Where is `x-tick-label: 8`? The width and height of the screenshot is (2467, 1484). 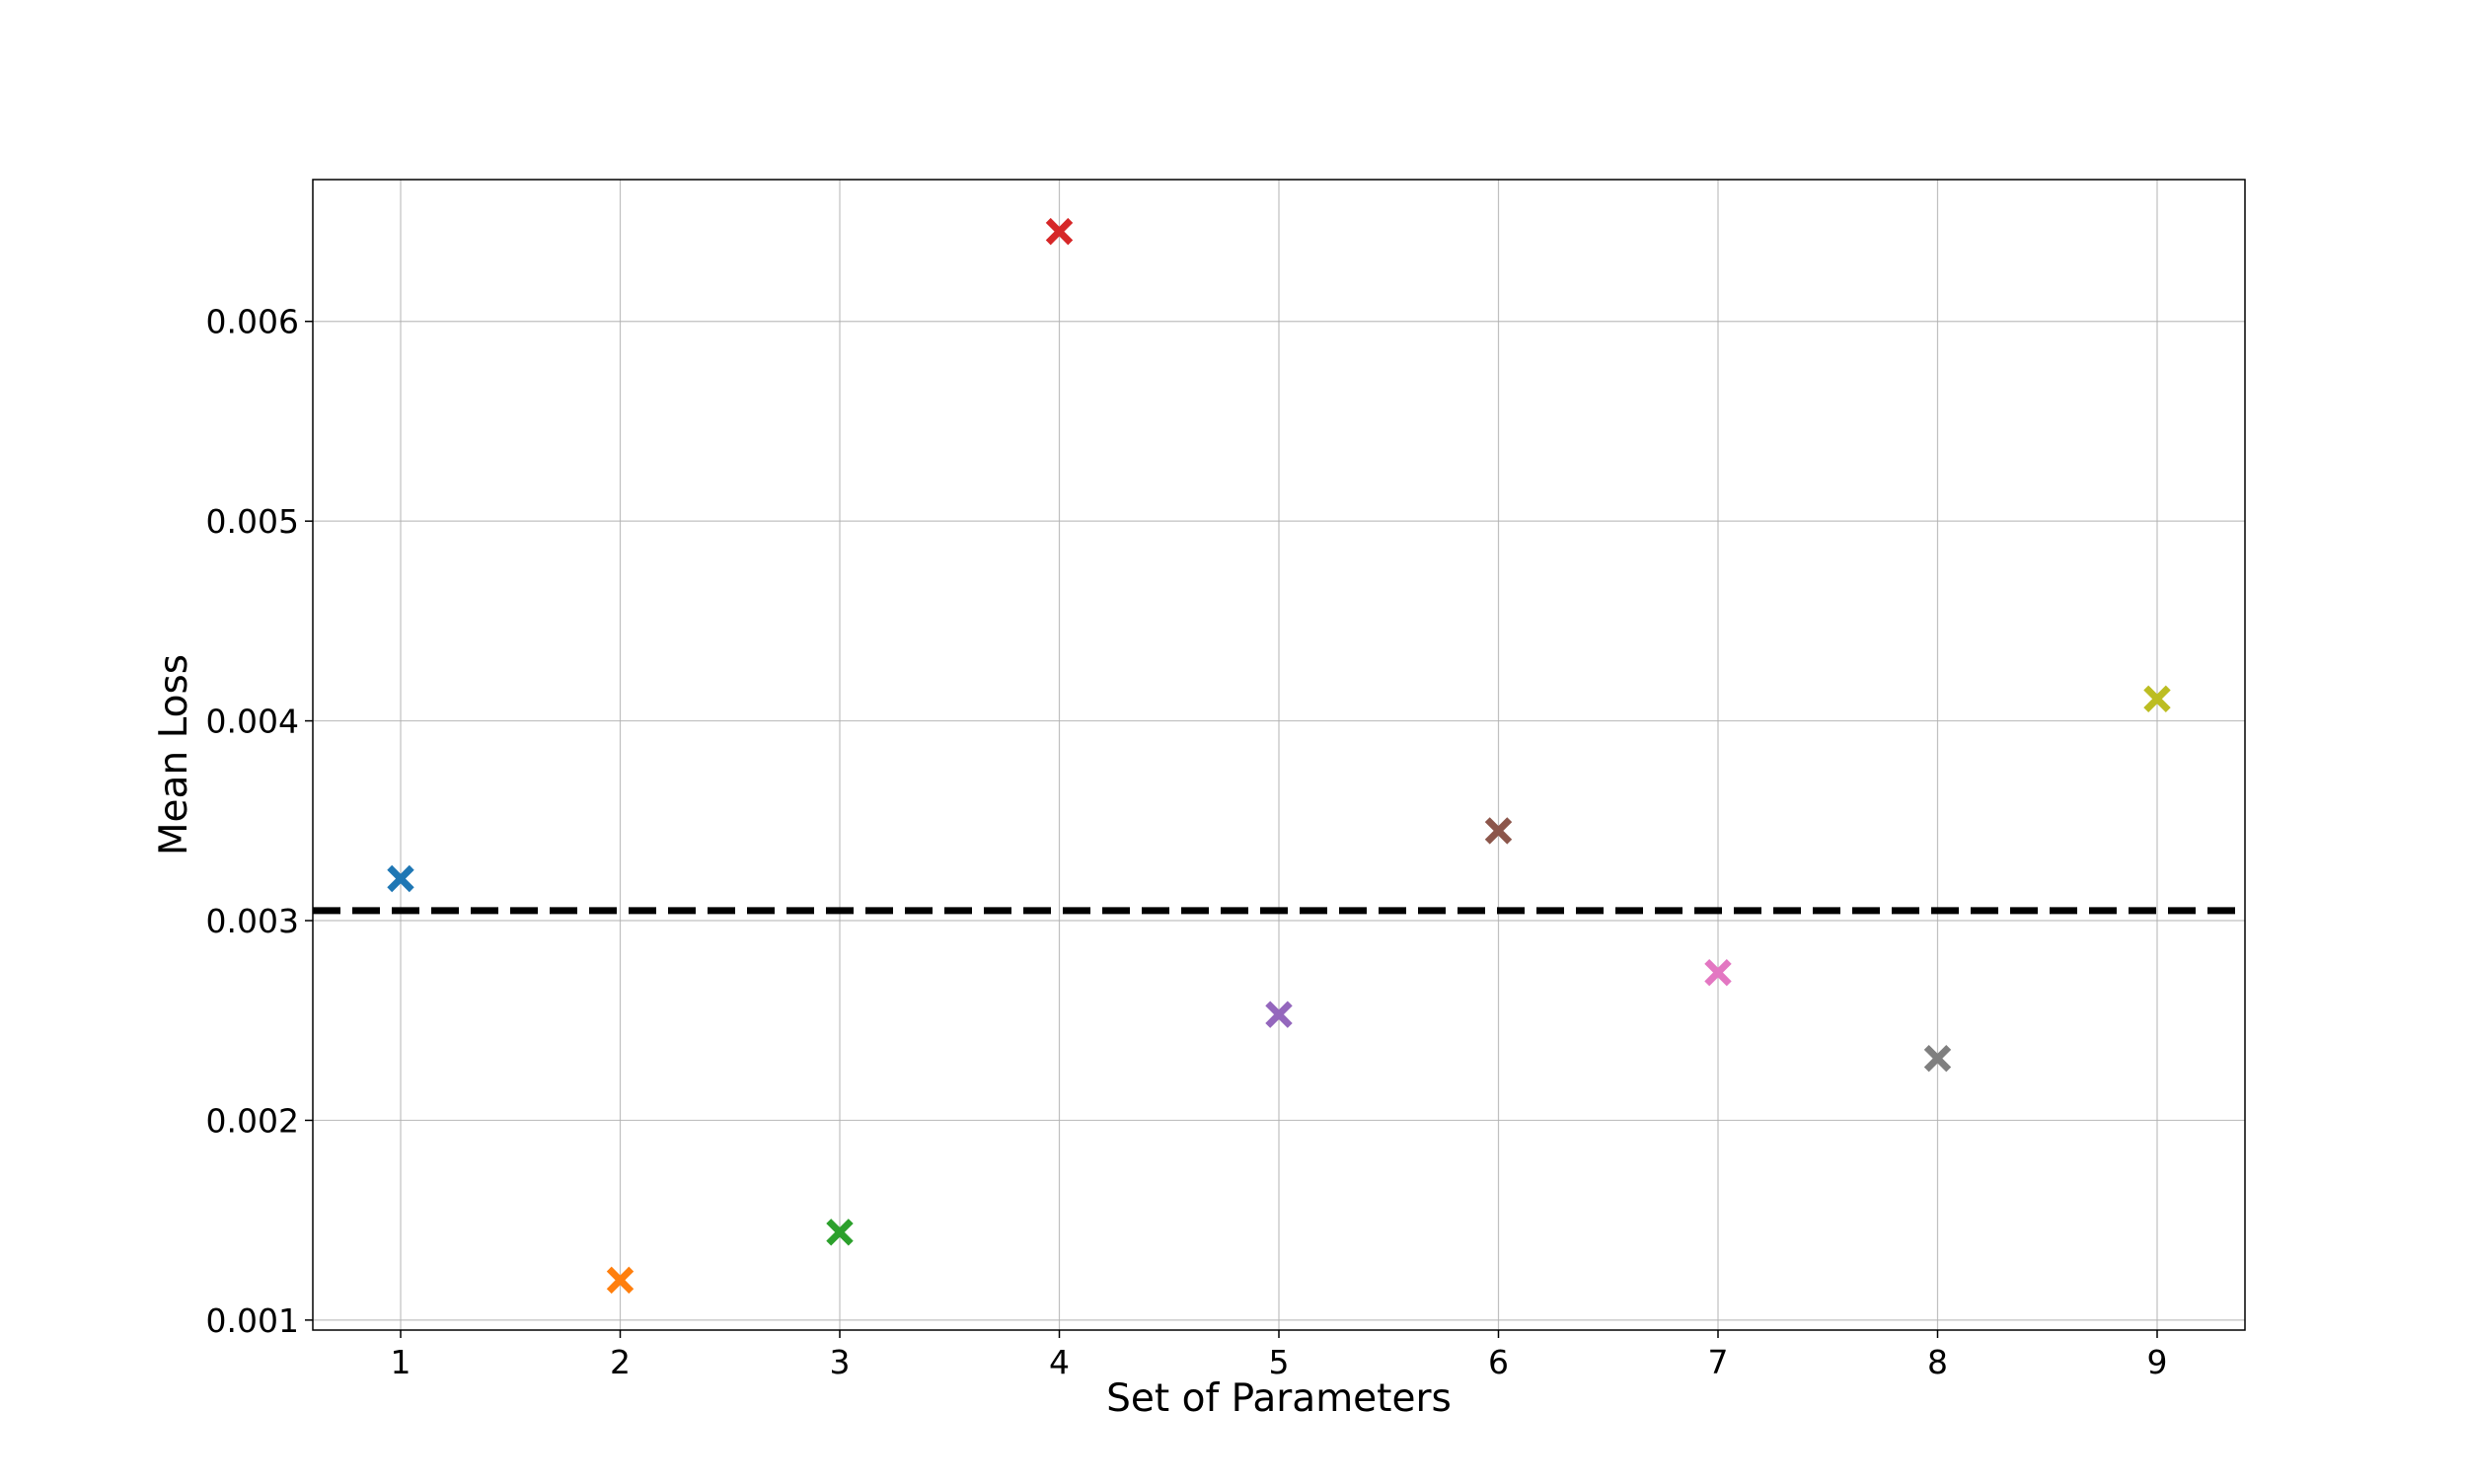
x-tick-label: 8 is located at coordinates (1937, 1362).